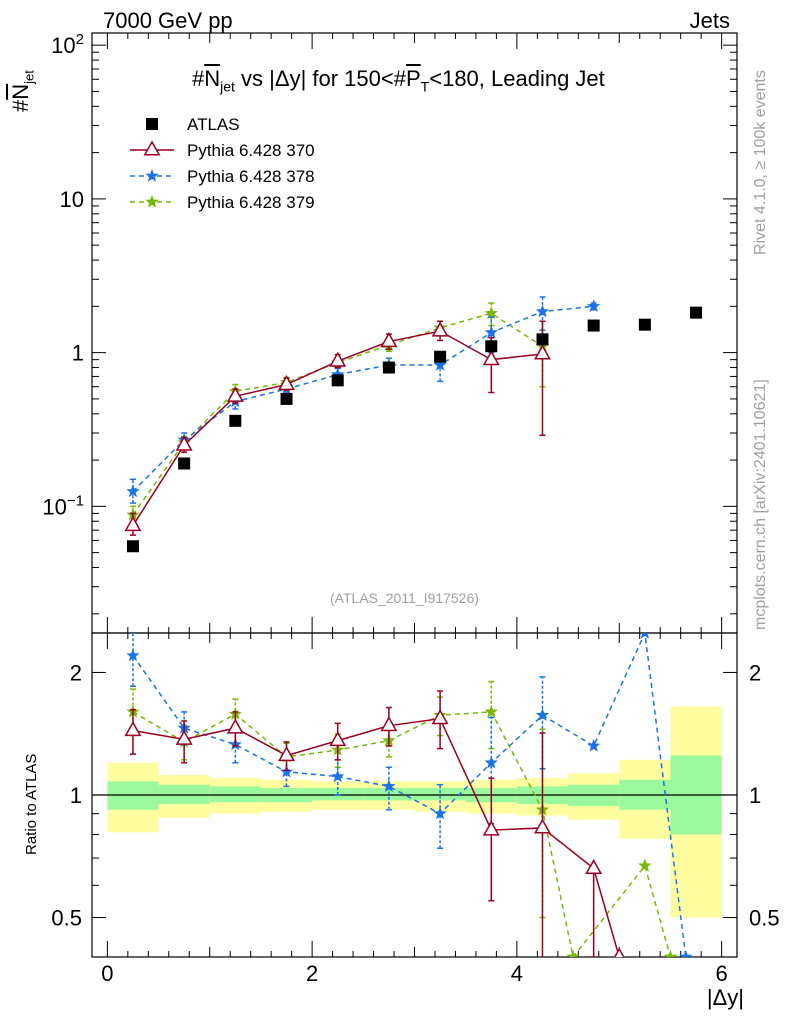 This screenshot has height=1024, width=786. I want to click on legend-marker, so click(152, 124).